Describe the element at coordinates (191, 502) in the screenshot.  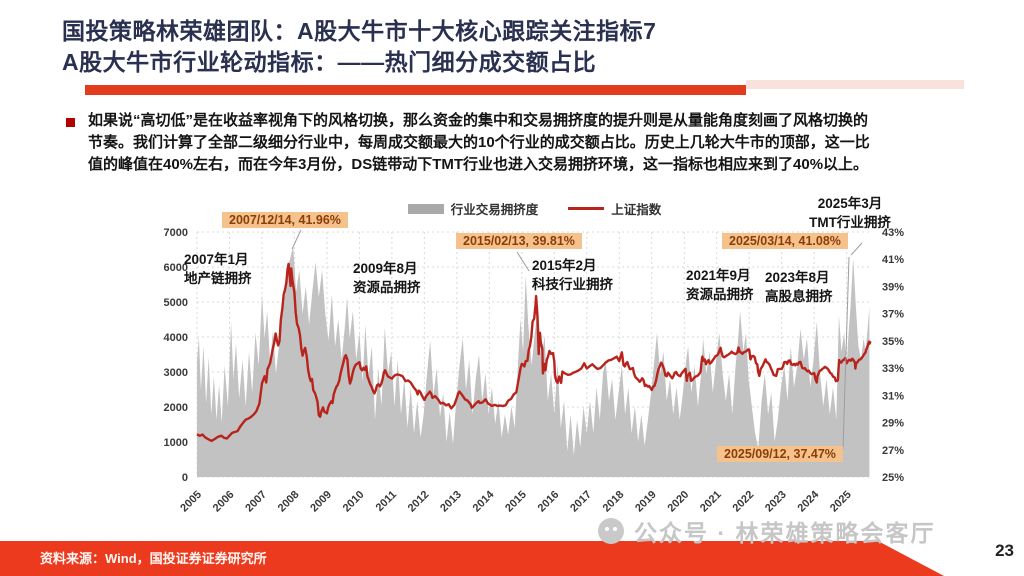
I see `x-axis-tick: 2005` at that location.